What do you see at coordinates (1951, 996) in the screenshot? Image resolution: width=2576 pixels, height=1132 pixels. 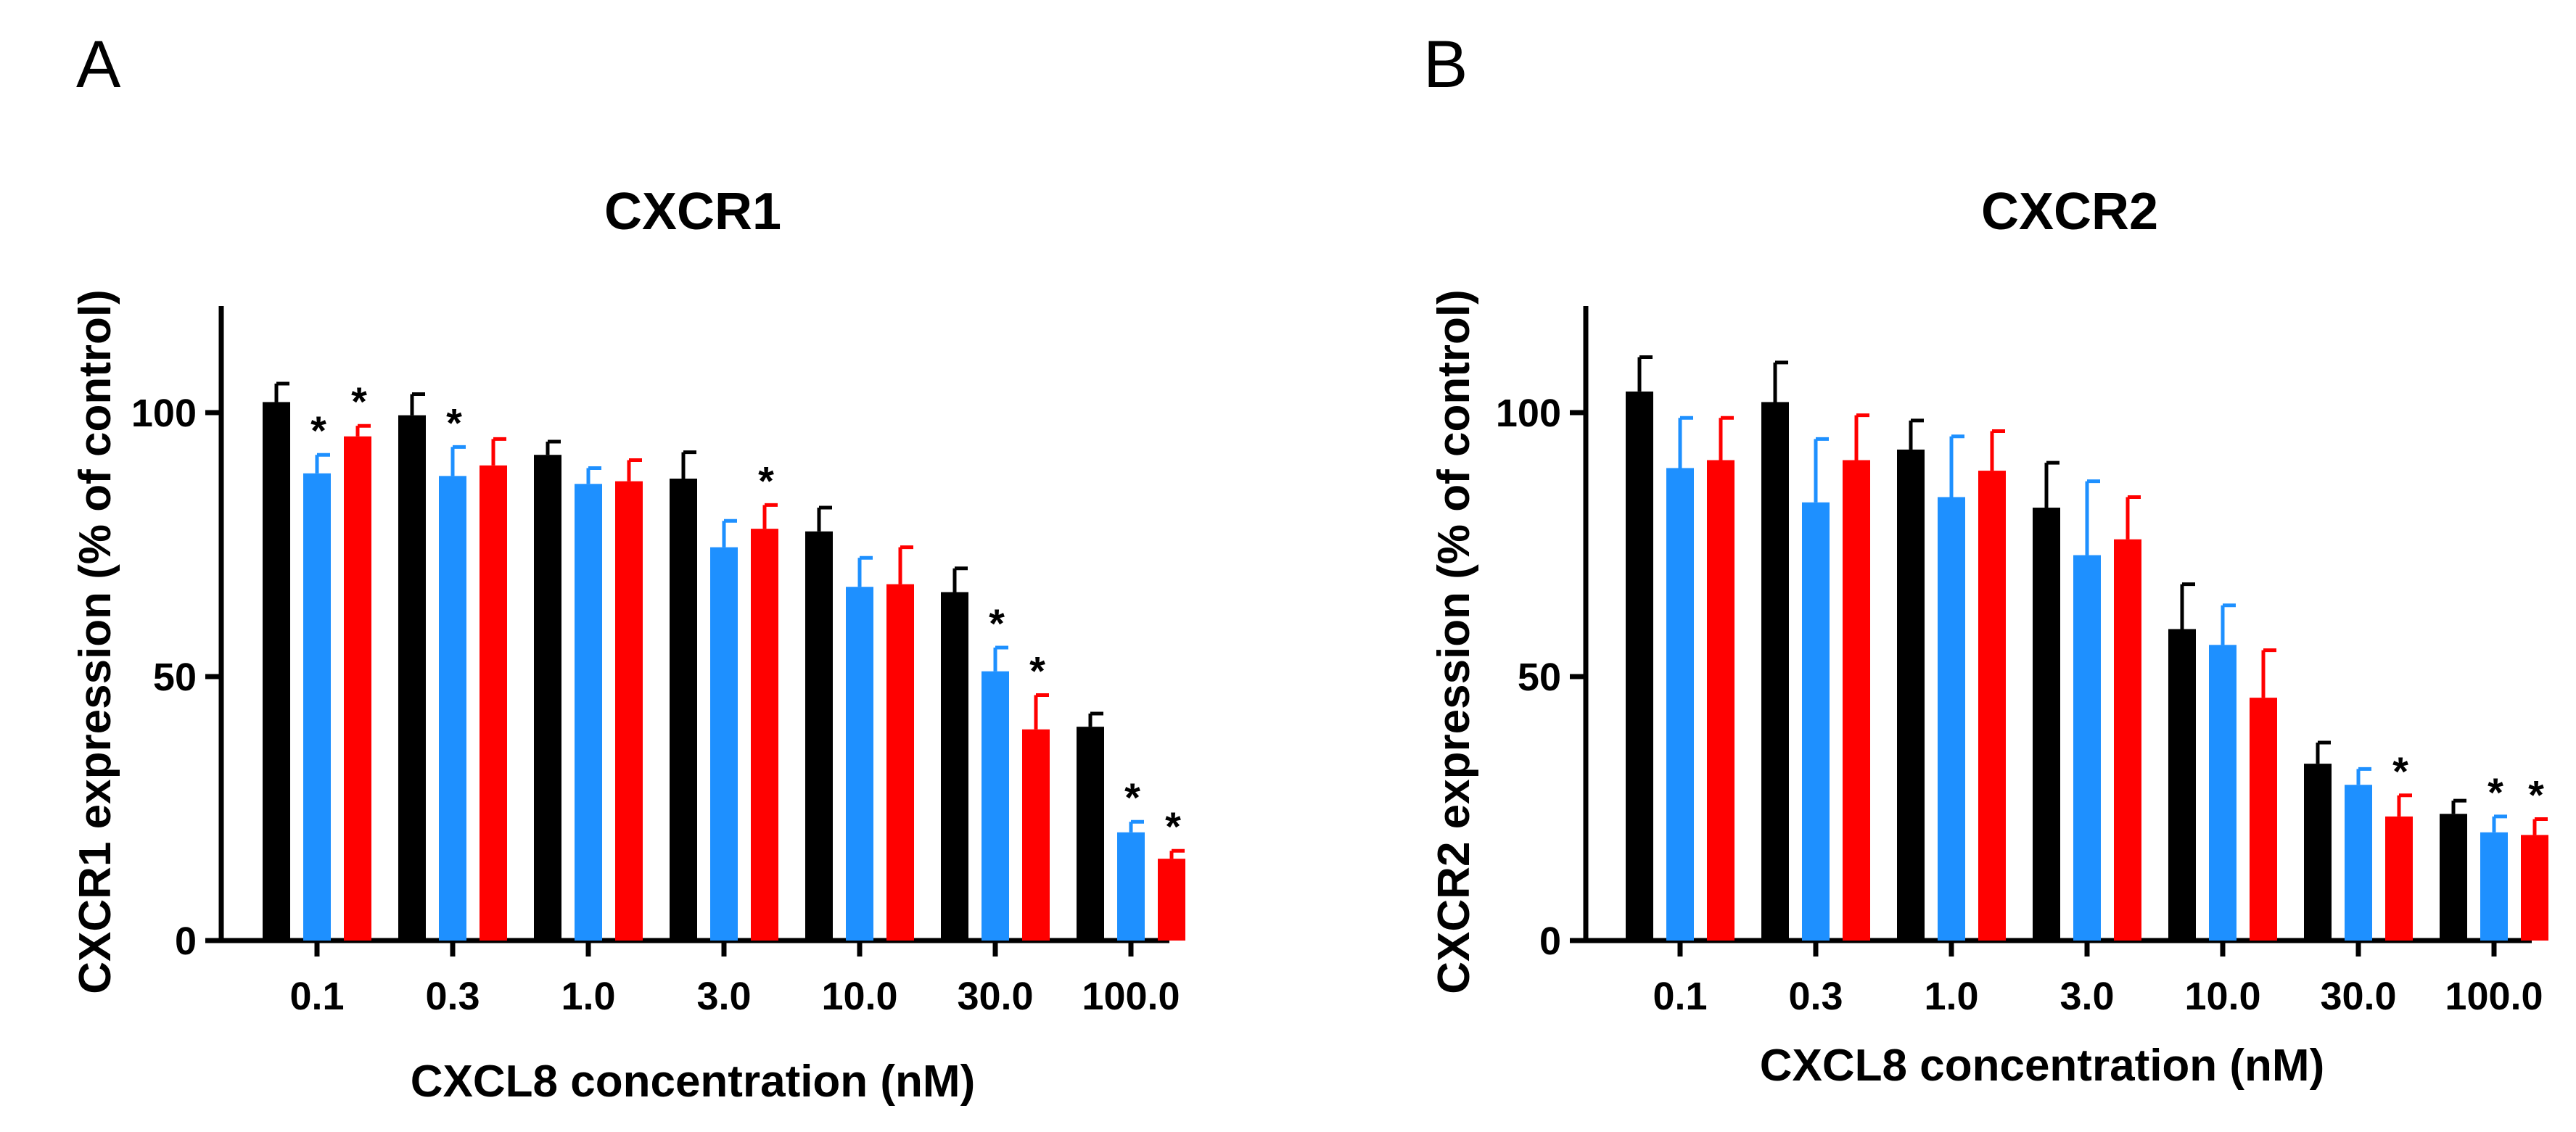 I see `panel-b-x-tick-label: 1.0` at bounding box center [1951, 996].